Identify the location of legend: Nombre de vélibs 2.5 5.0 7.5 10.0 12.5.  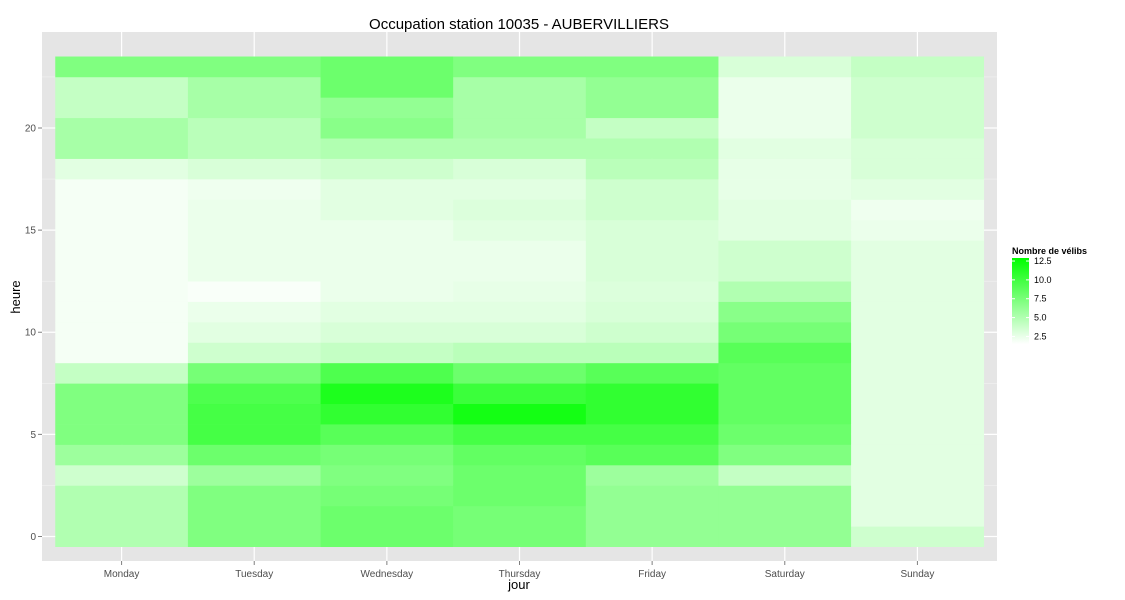
(1049, 295).